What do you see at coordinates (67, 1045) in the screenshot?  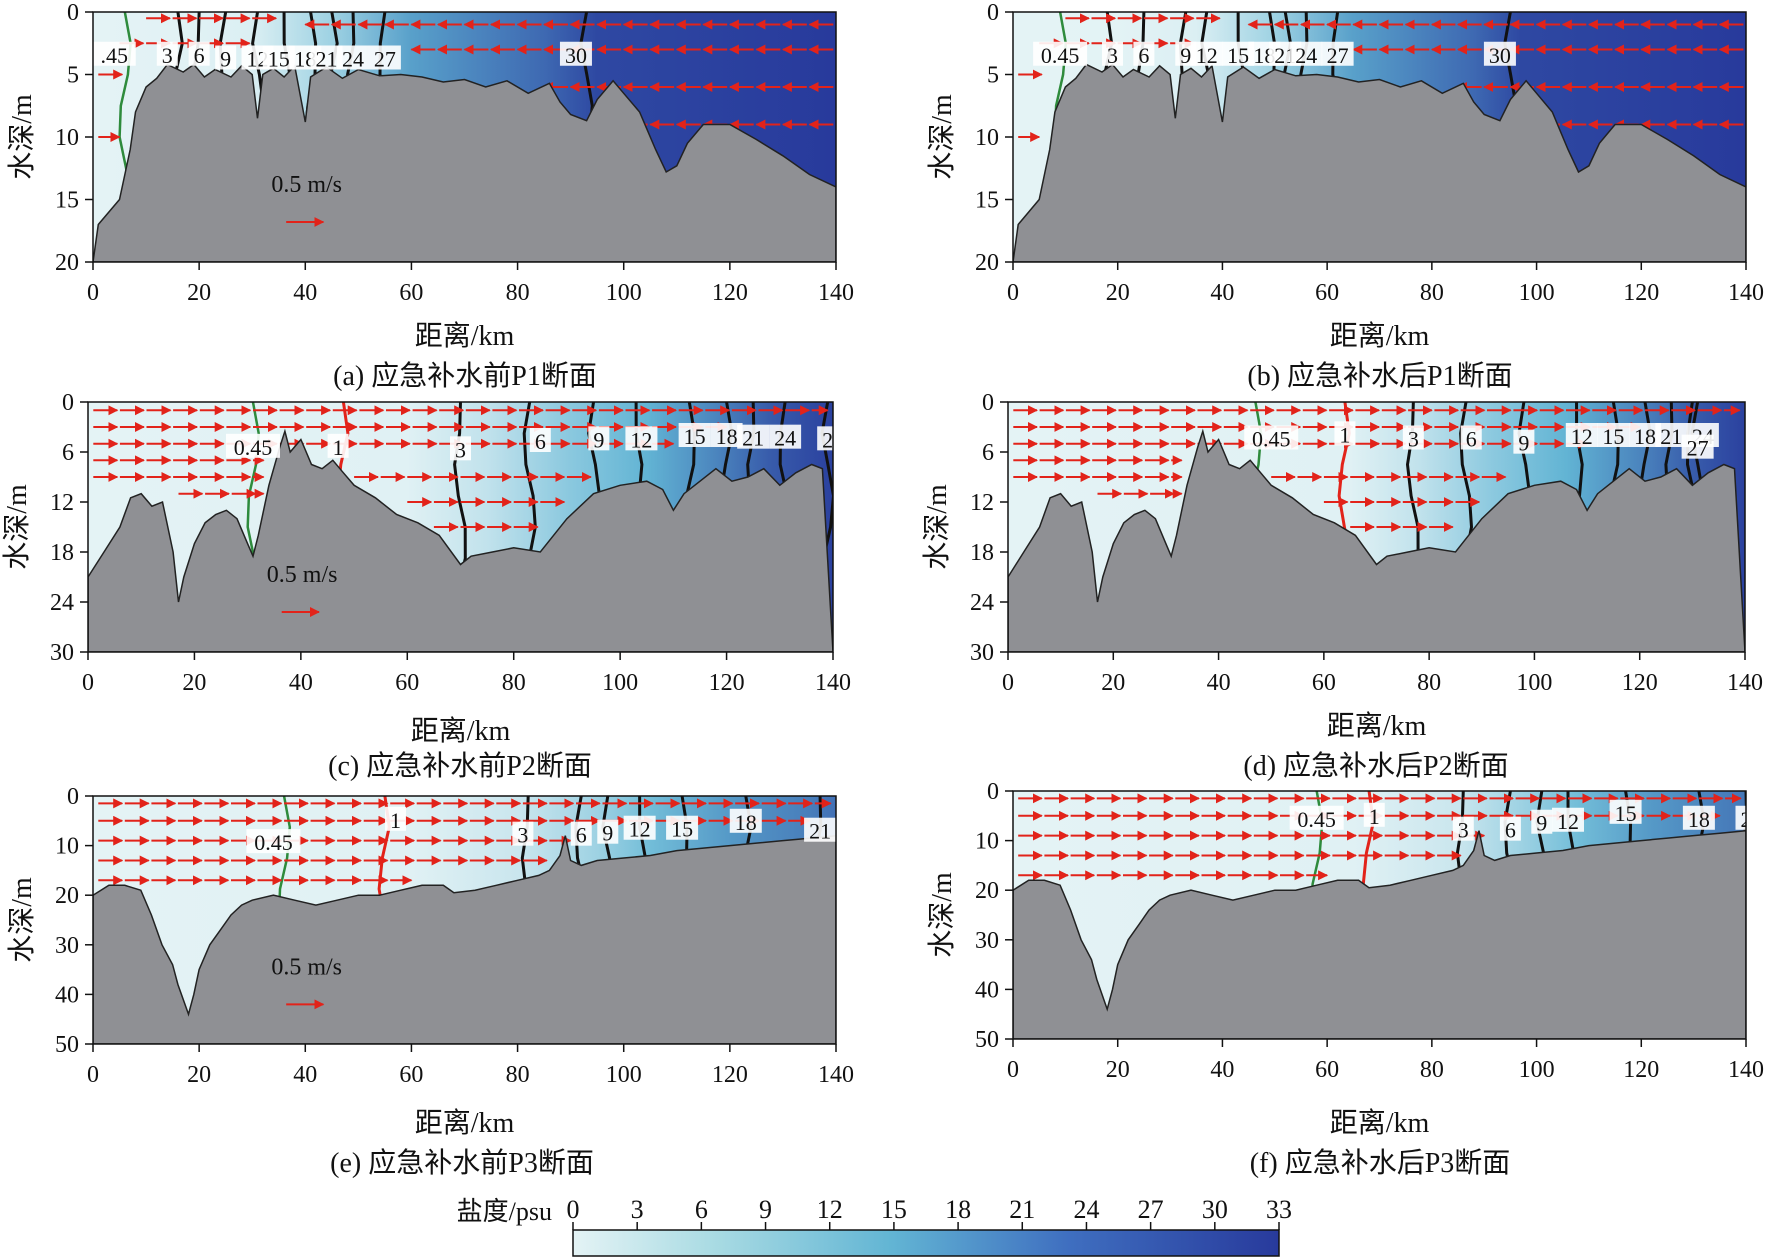 I see `y-tick-label: 50` at bounding box center [67, 1045].